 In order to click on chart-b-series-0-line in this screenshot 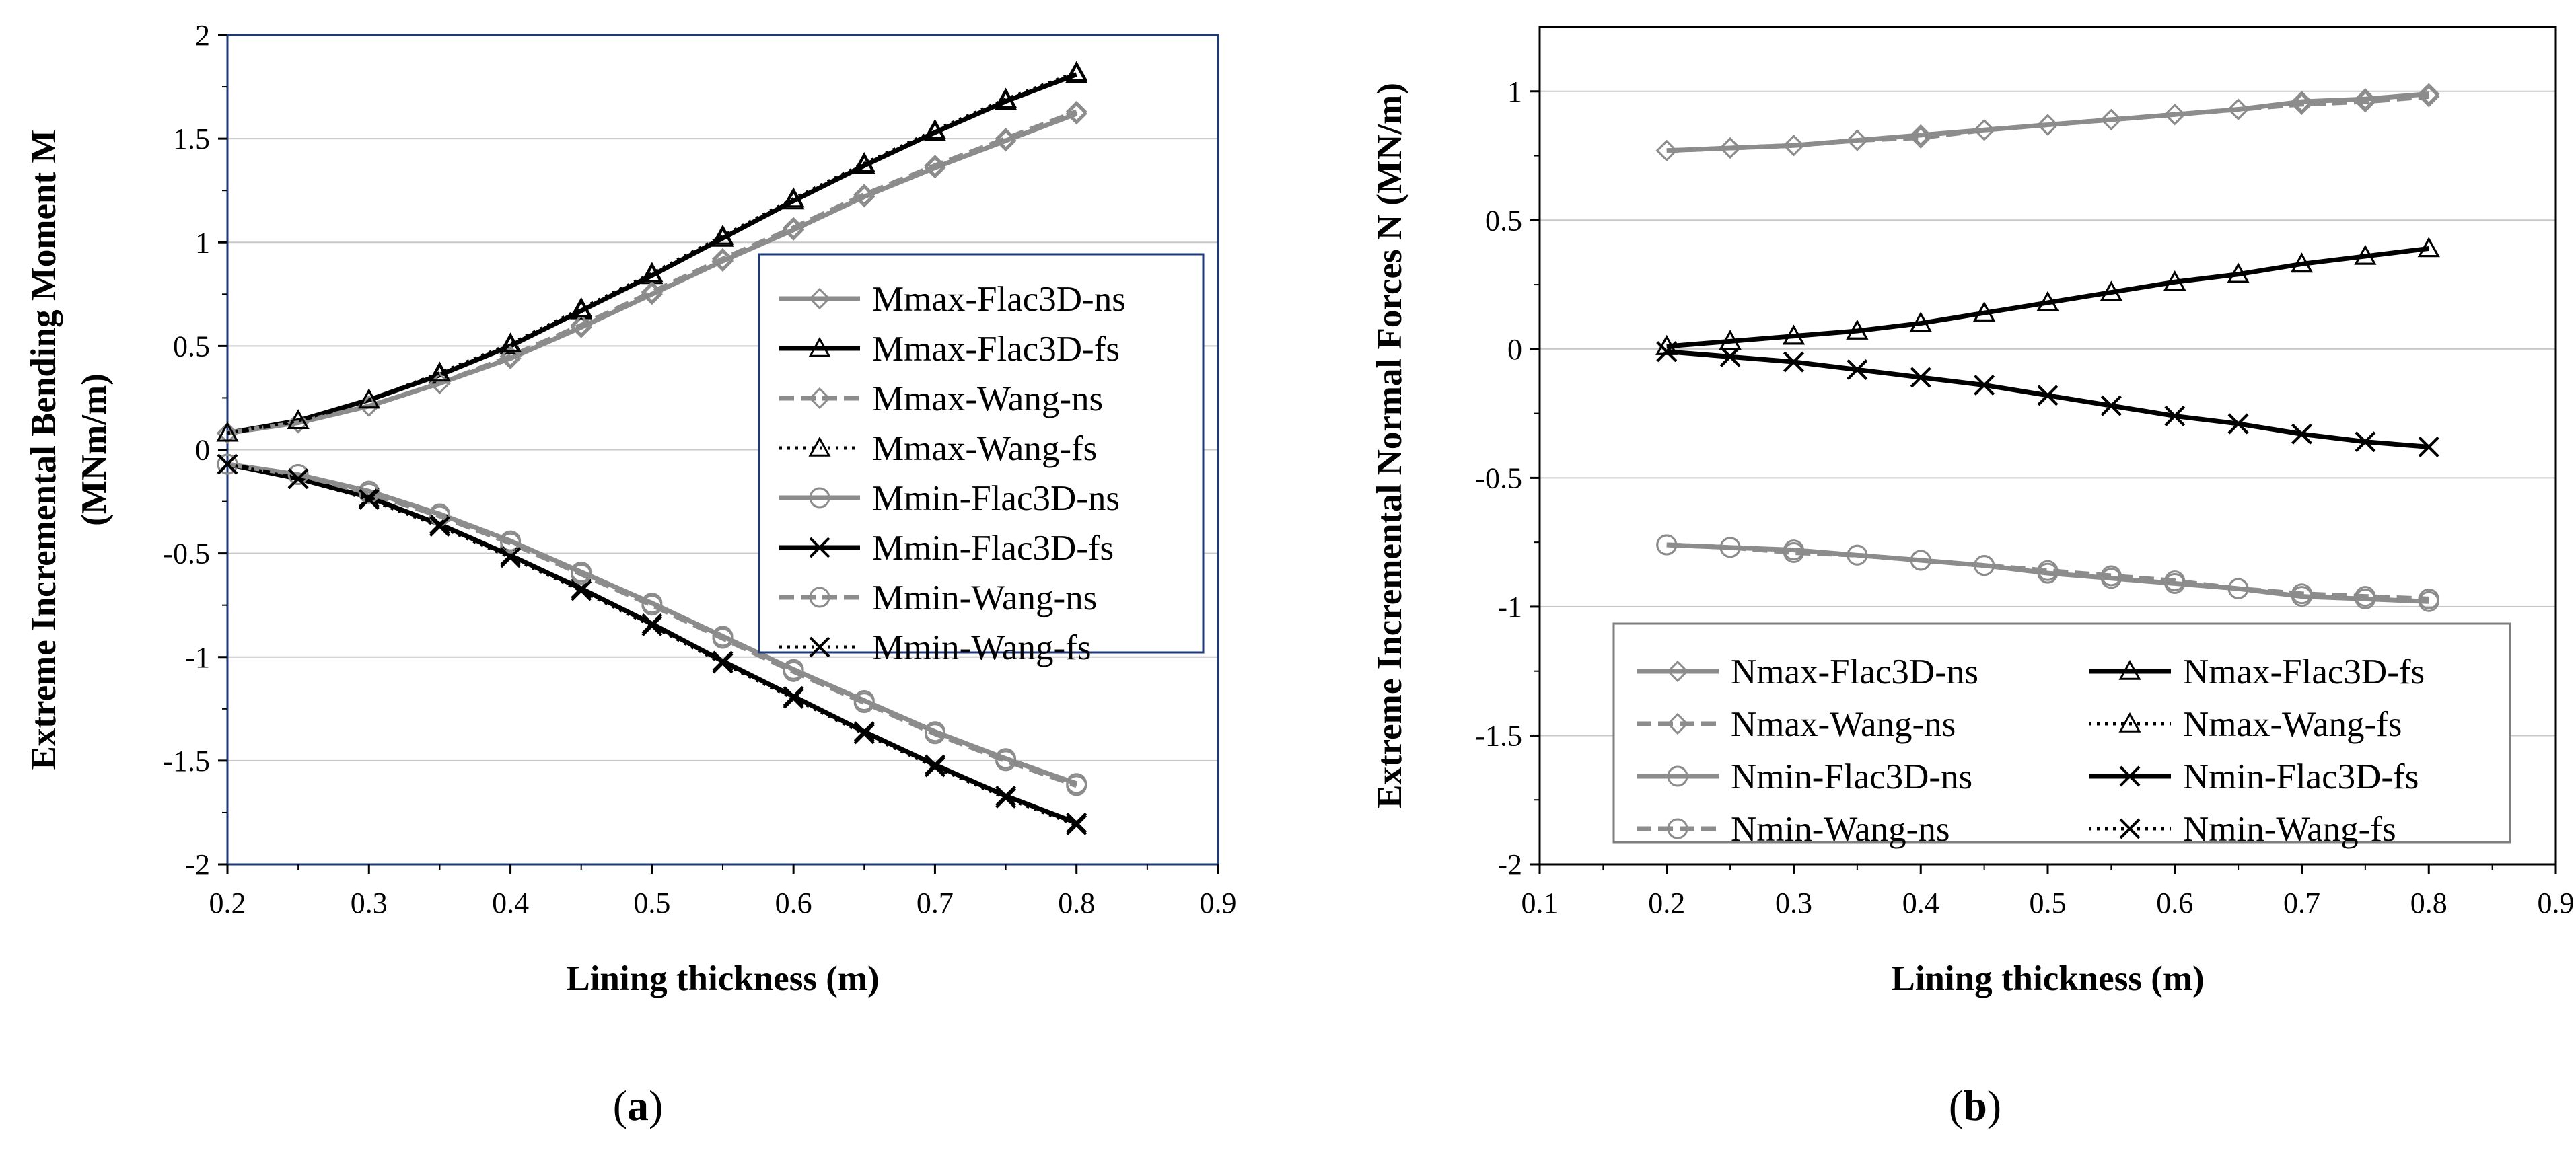, I will do `click(2047, 122)`.